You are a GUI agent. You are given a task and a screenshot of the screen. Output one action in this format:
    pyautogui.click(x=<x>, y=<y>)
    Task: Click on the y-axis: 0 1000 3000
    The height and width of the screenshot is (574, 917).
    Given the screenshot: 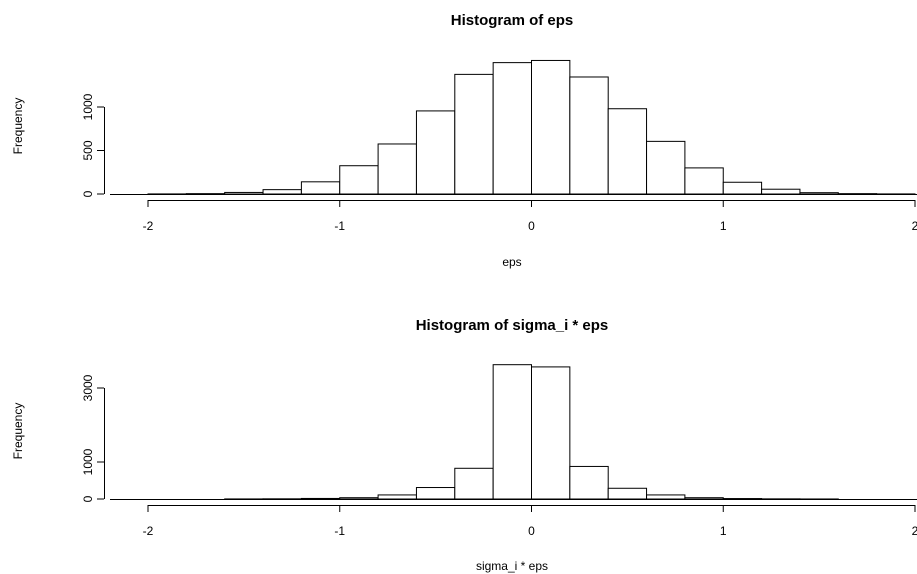 What is the action you would take?
    pyautogui.click(x=93, y=438)
    